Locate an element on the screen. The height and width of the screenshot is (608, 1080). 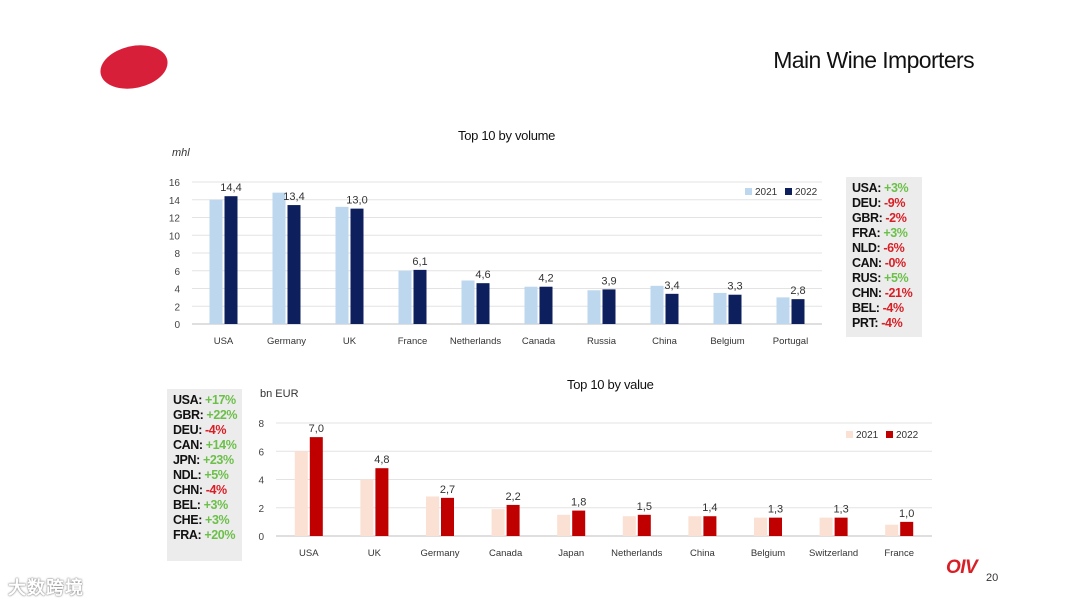
volume-ytick-label: 6 is located at coordinates (177, 272).